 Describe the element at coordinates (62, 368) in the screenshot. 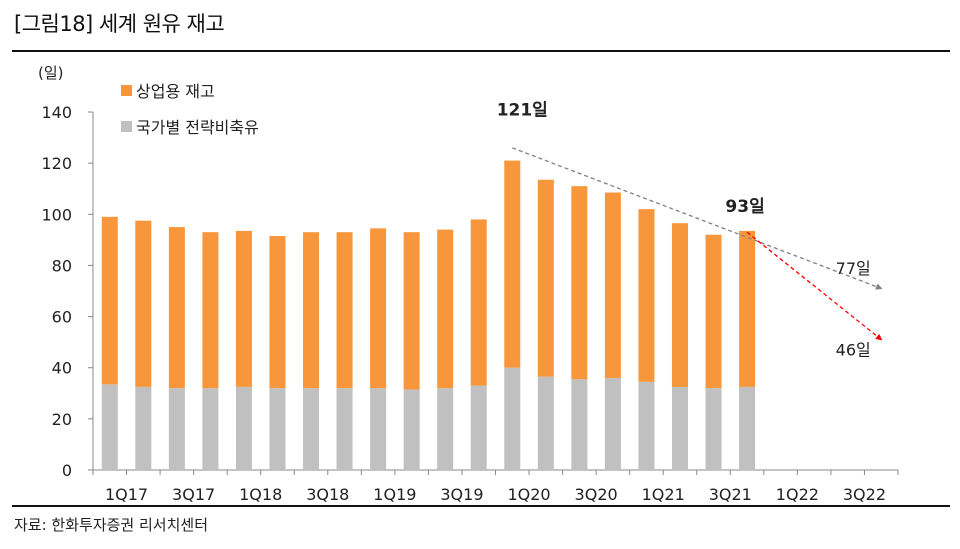

I see `y-tick-label: 40` at that location.